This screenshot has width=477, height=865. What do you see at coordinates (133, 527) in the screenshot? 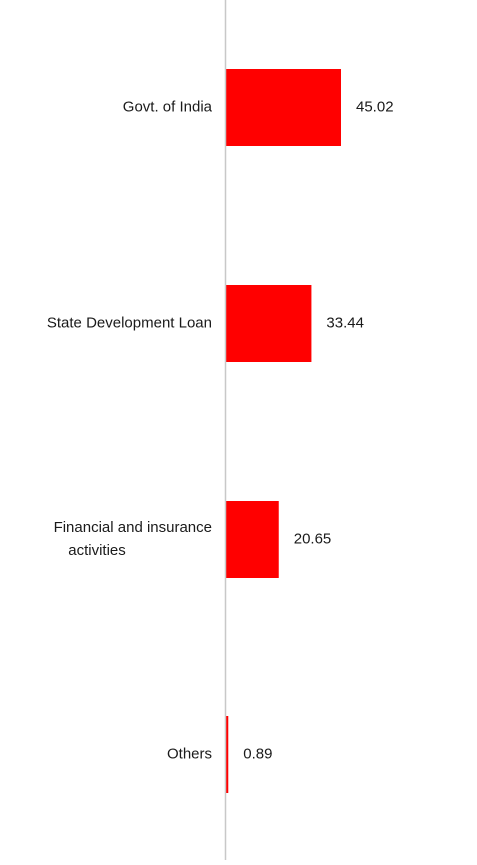
I see `category-label: Financial and insurance` at bounding box center [133, 527].